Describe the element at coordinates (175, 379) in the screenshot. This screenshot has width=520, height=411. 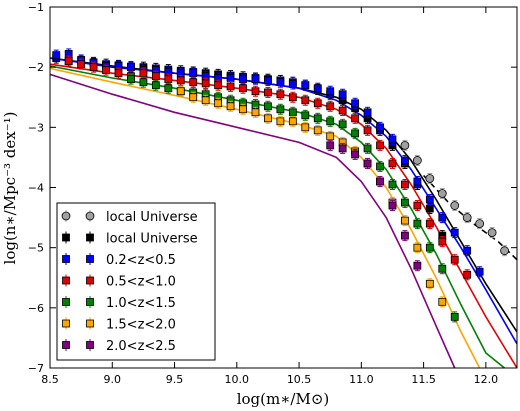
I see `x-tick-label: 9.5` at that location.